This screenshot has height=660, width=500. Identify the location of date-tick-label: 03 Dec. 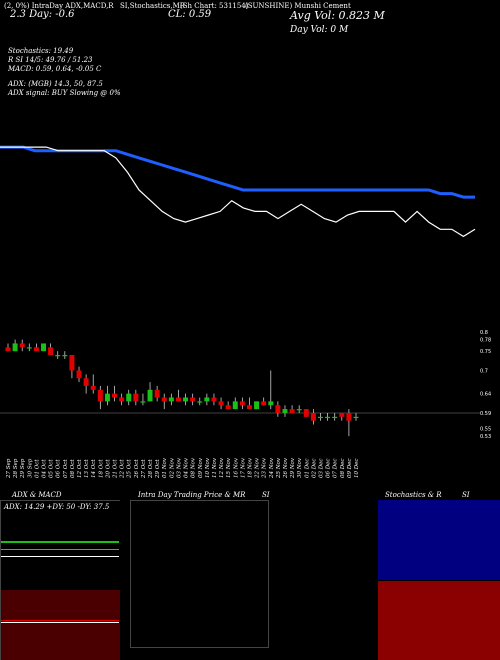
(321, 469).